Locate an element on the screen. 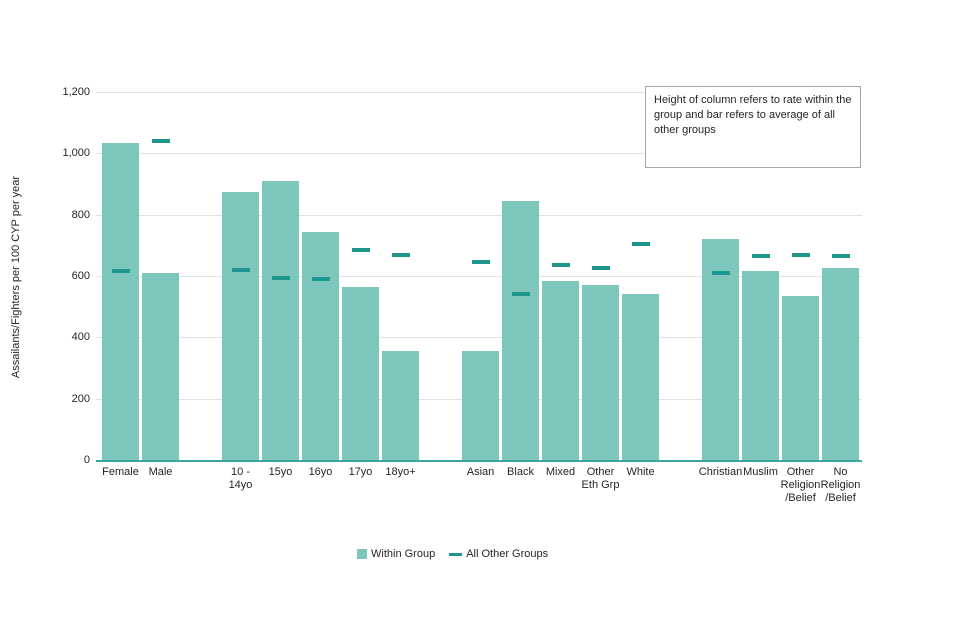  x-axis-category-label: Christian is located at coordinates (720, 472).